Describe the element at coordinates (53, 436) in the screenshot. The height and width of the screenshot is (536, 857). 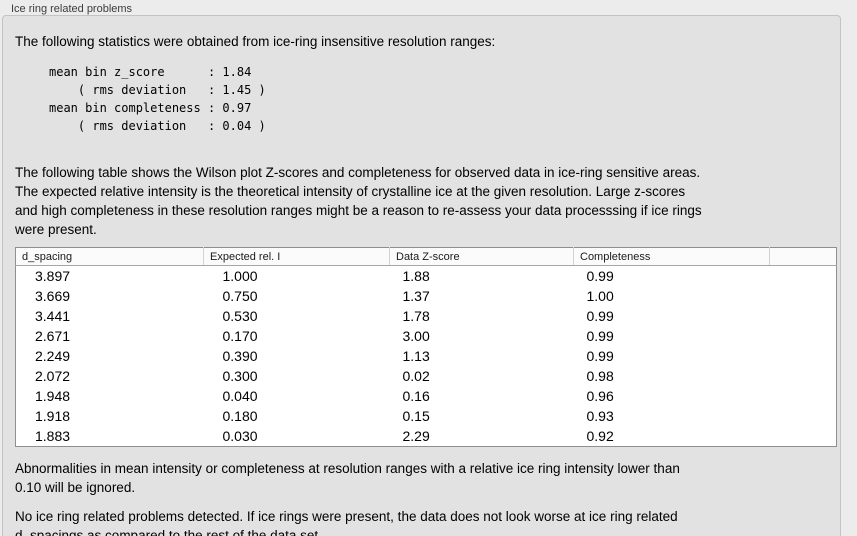
I see `table-cell: 1.883` at that location.